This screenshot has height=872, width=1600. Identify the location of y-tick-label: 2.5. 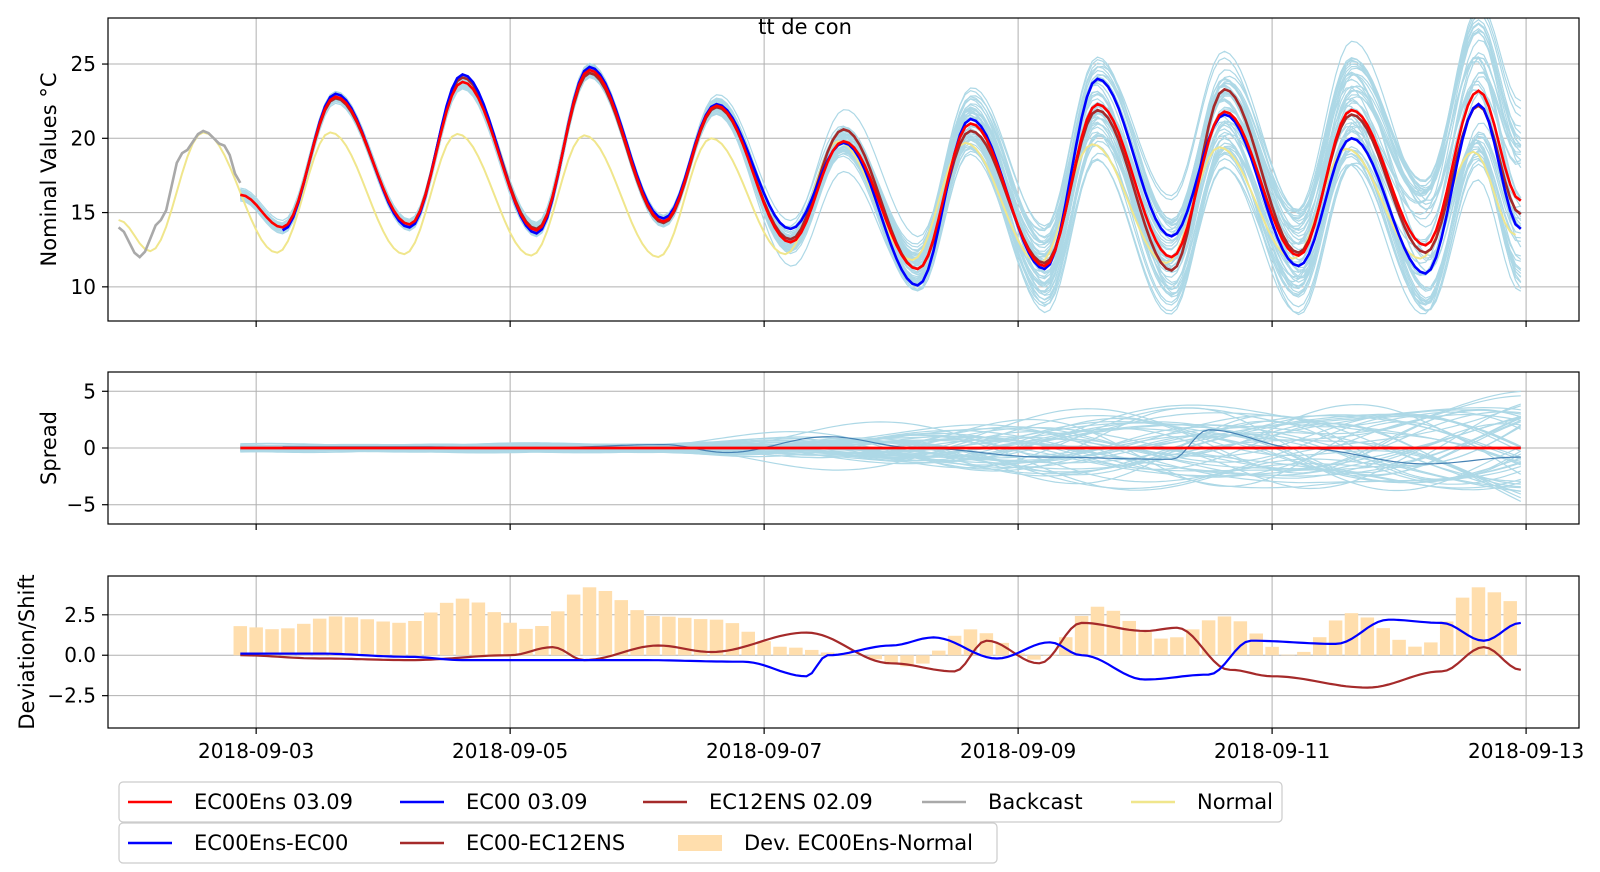
(80, 615).